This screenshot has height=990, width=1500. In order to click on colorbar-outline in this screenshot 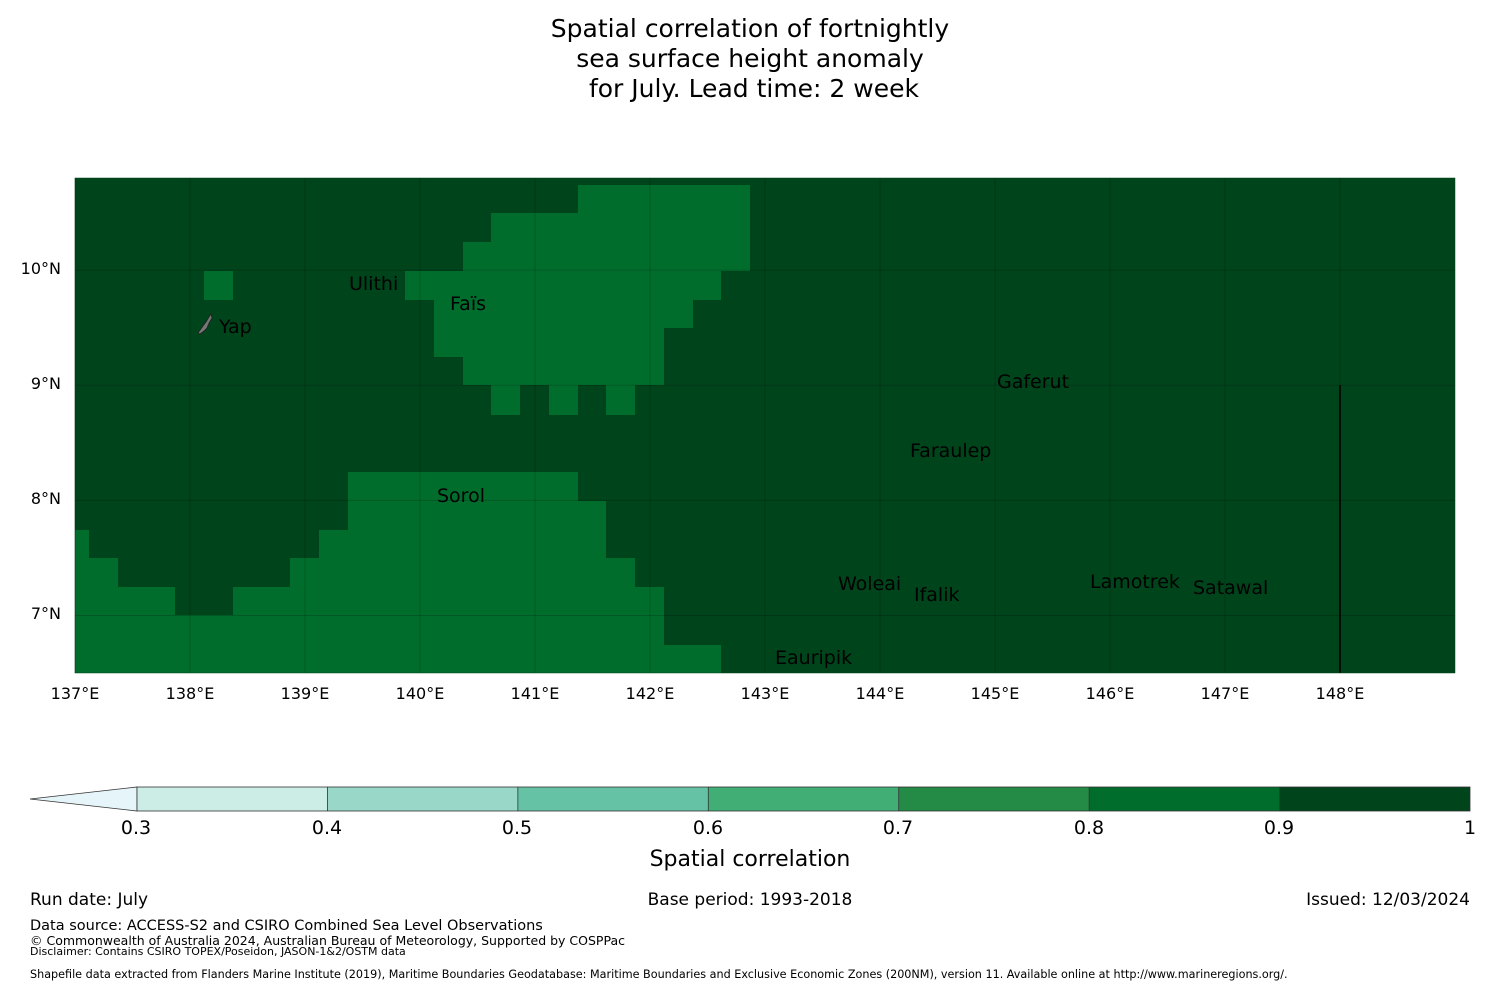, I will do `click(803, 799)`.